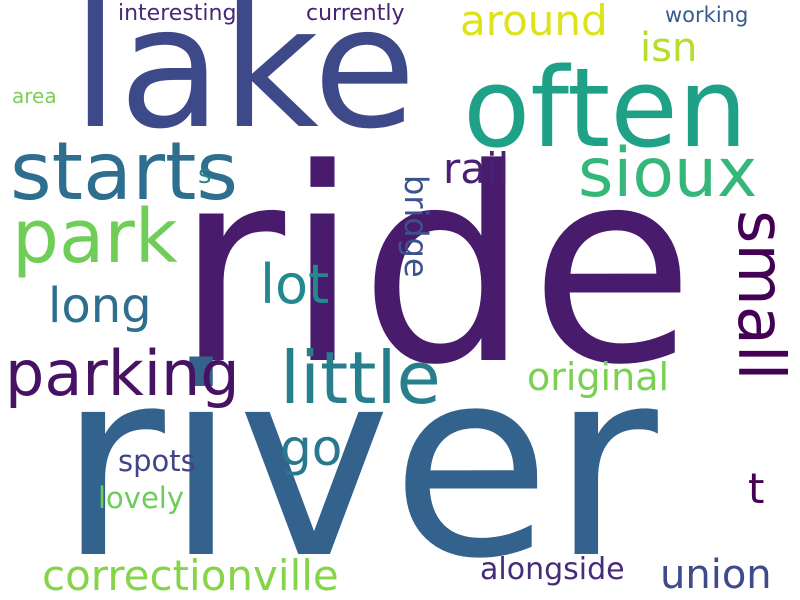  I want to click on word-around: around, so click(534, 22).